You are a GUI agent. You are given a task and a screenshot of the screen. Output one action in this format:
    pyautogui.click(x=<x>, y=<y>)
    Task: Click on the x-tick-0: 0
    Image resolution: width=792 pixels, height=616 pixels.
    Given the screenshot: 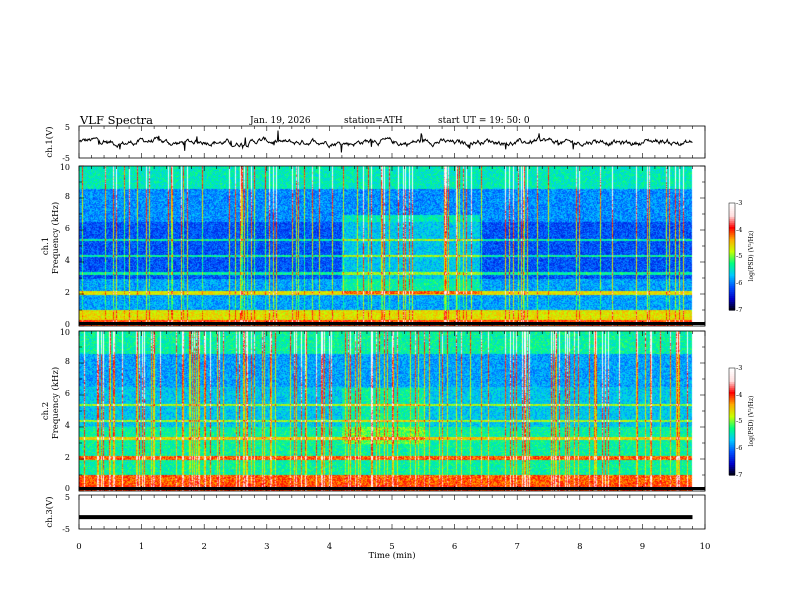 What is the action you would take?
    pyautogui.click(x=78, y=547)
    